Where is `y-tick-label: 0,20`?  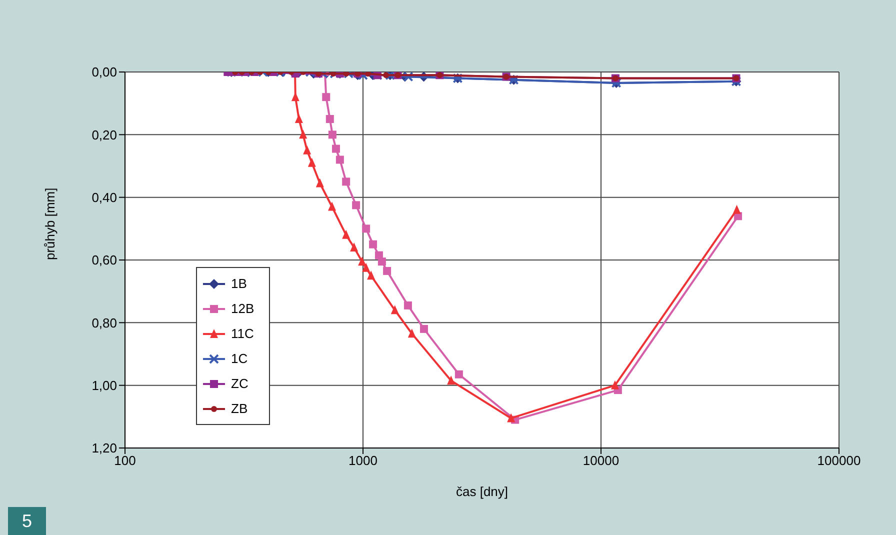 y-tick-label: 0,20 is located at coordinates (104, 134).